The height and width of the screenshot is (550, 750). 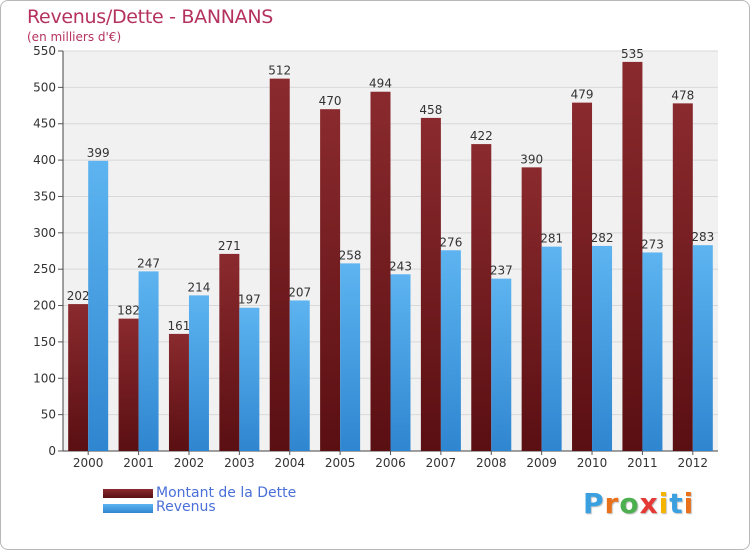 What do you see at coordinates (592, 463) in the screenshot?
I see `x-tick-label: 2010` at bounding box center [592, 463].